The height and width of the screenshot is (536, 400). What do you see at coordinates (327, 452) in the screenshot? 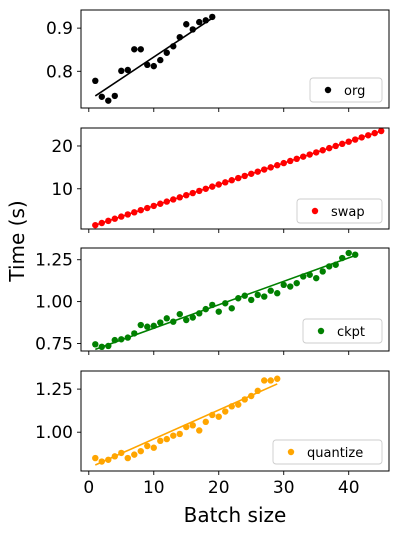
I see `legend: quantize` at bounding box center [327, 452].